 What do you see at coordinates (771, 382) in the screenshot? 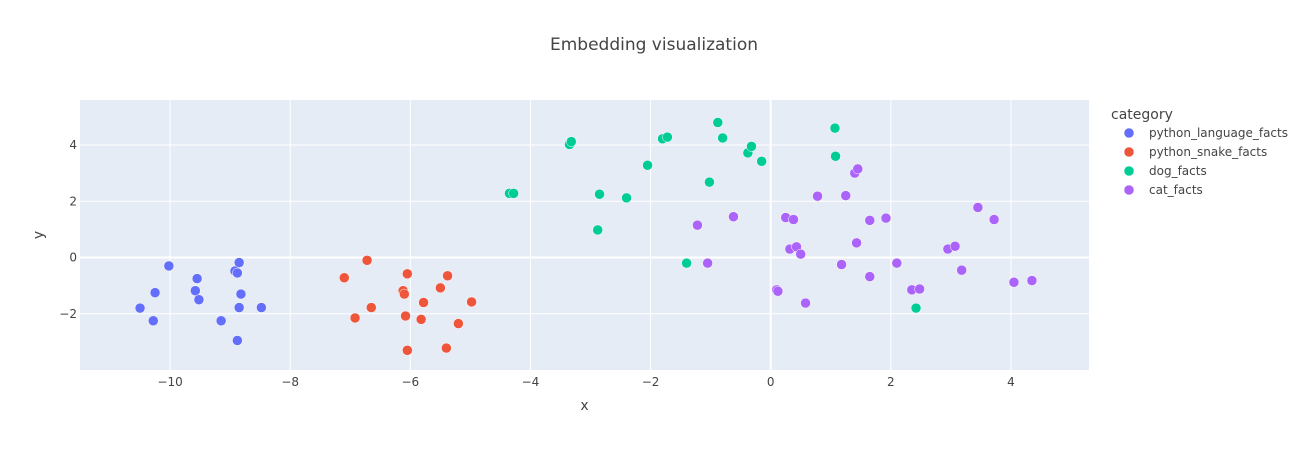
I see `x-tick-label: 0` at bounding box center [771, 382].